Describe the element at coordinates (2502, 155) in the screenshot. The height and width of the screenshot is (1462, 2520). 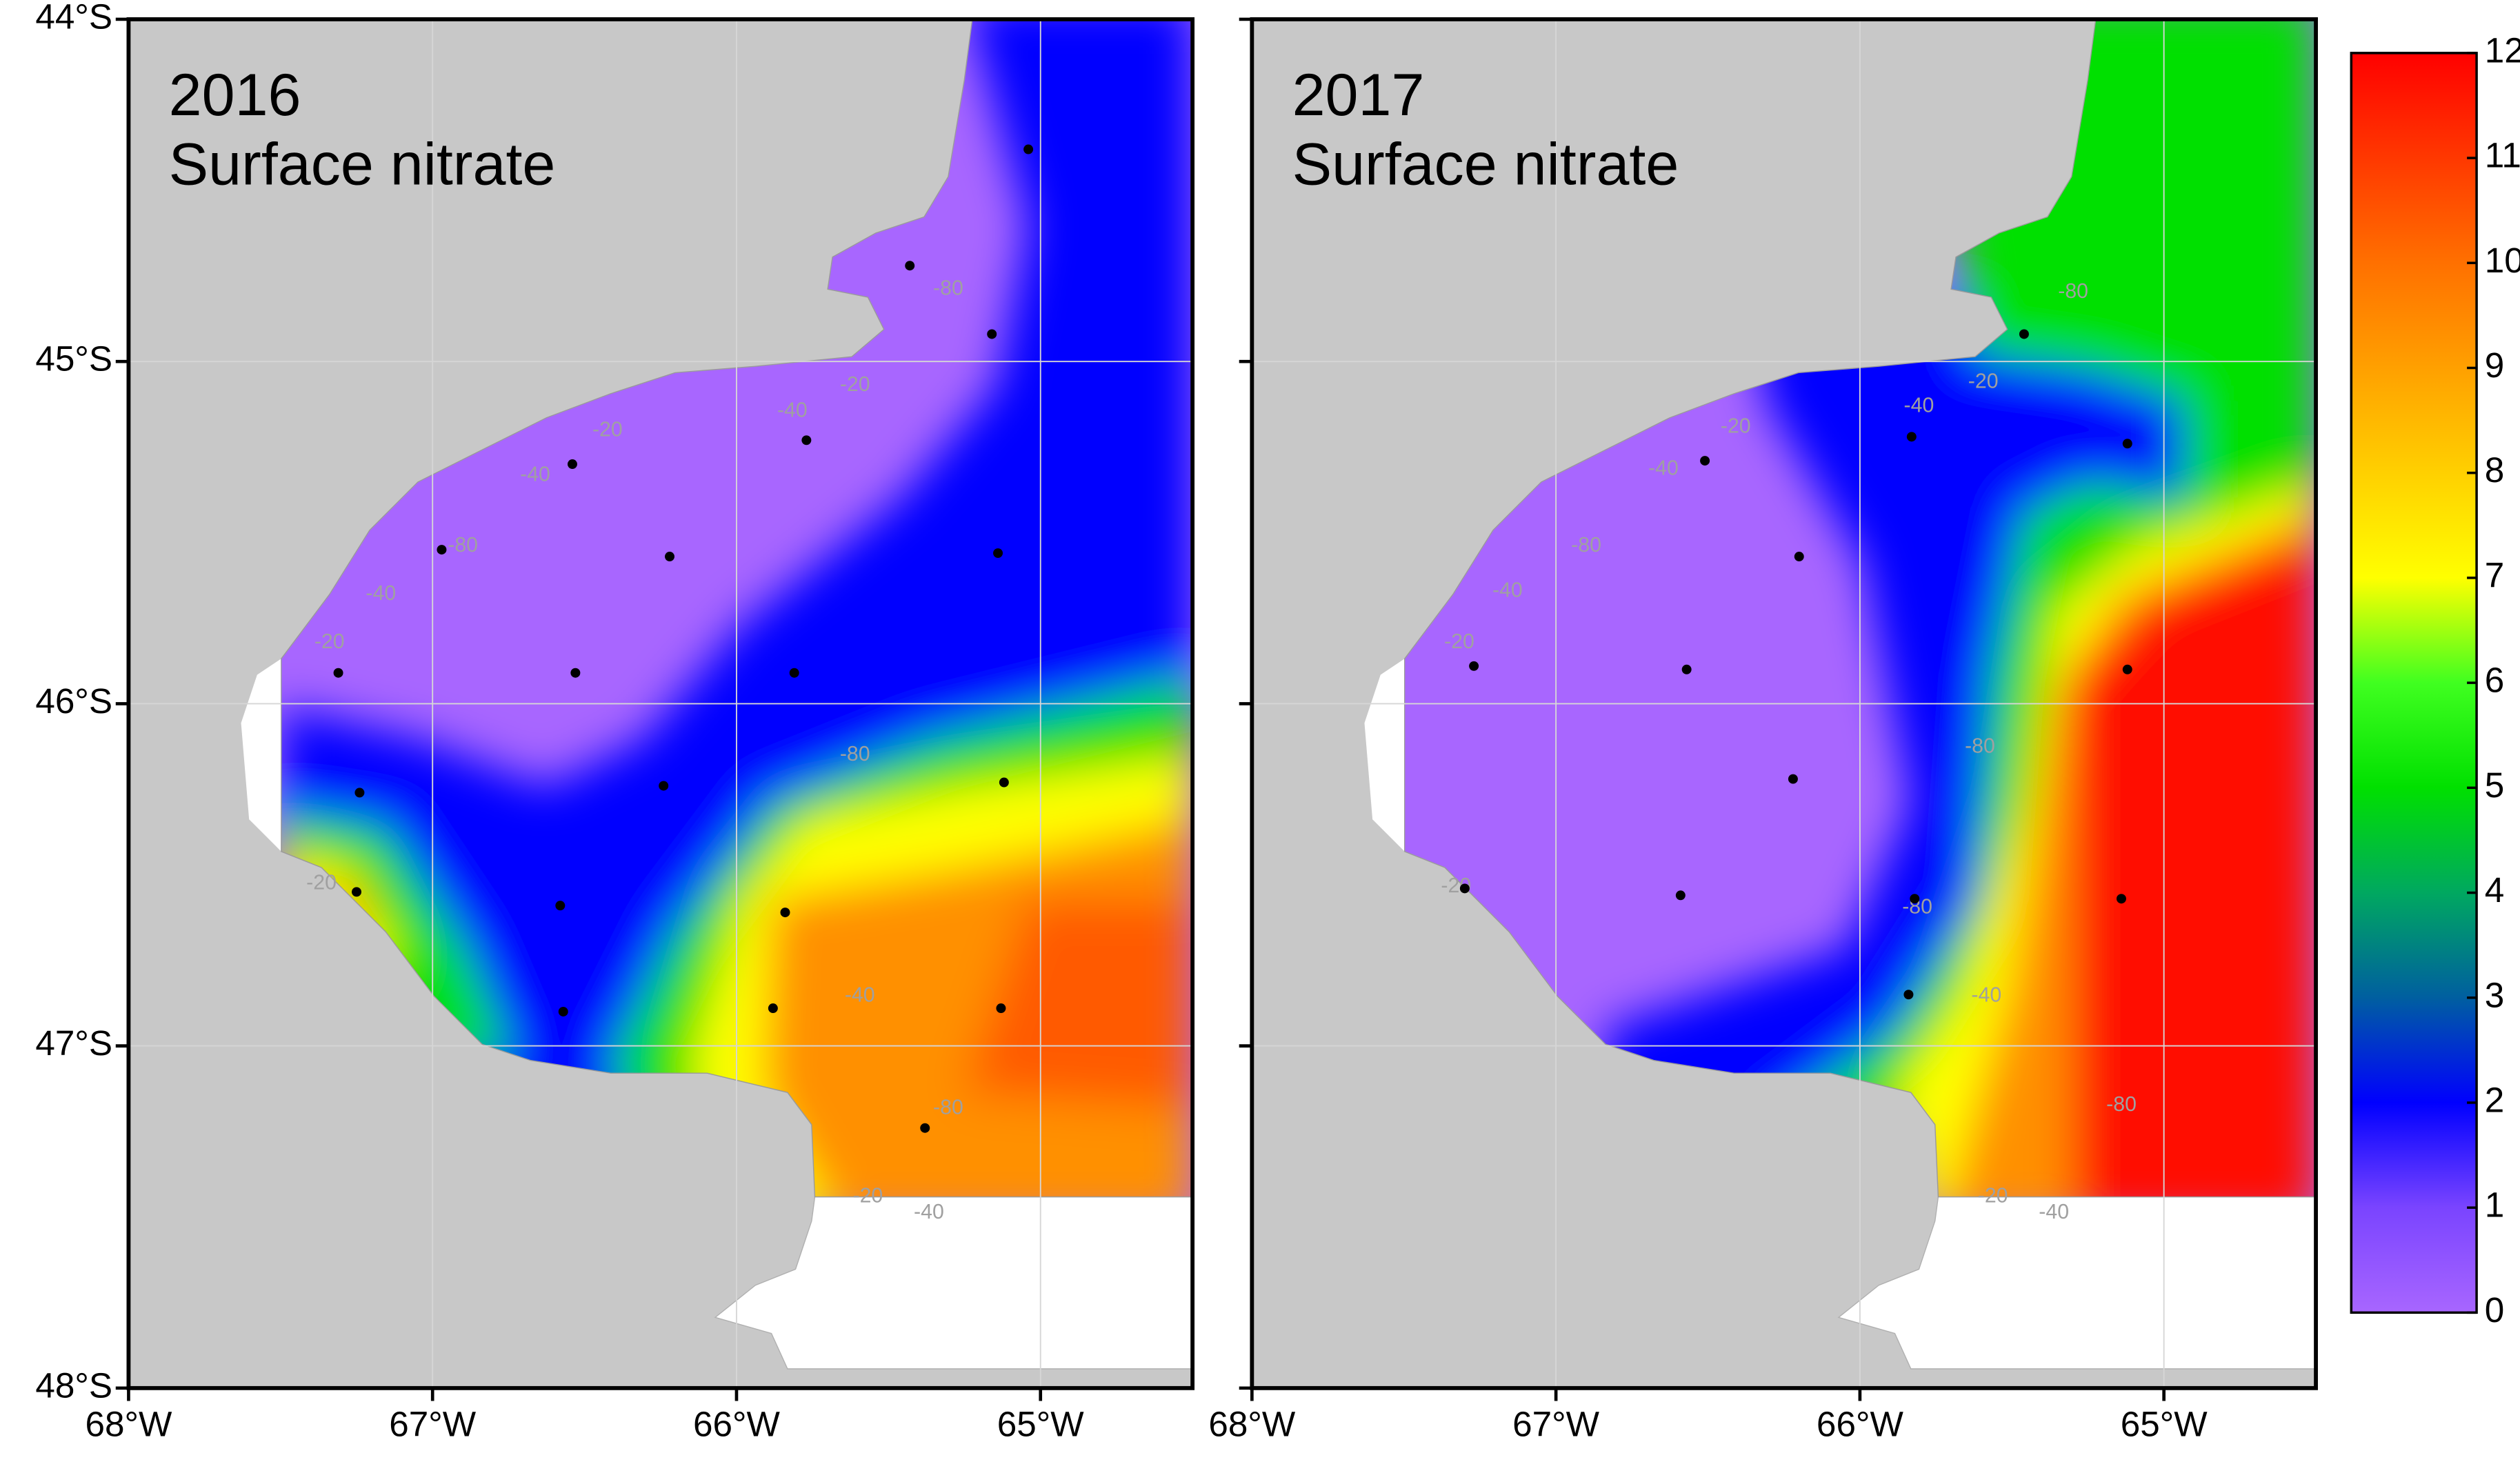
I see `colorbar-label: 11` at that location.